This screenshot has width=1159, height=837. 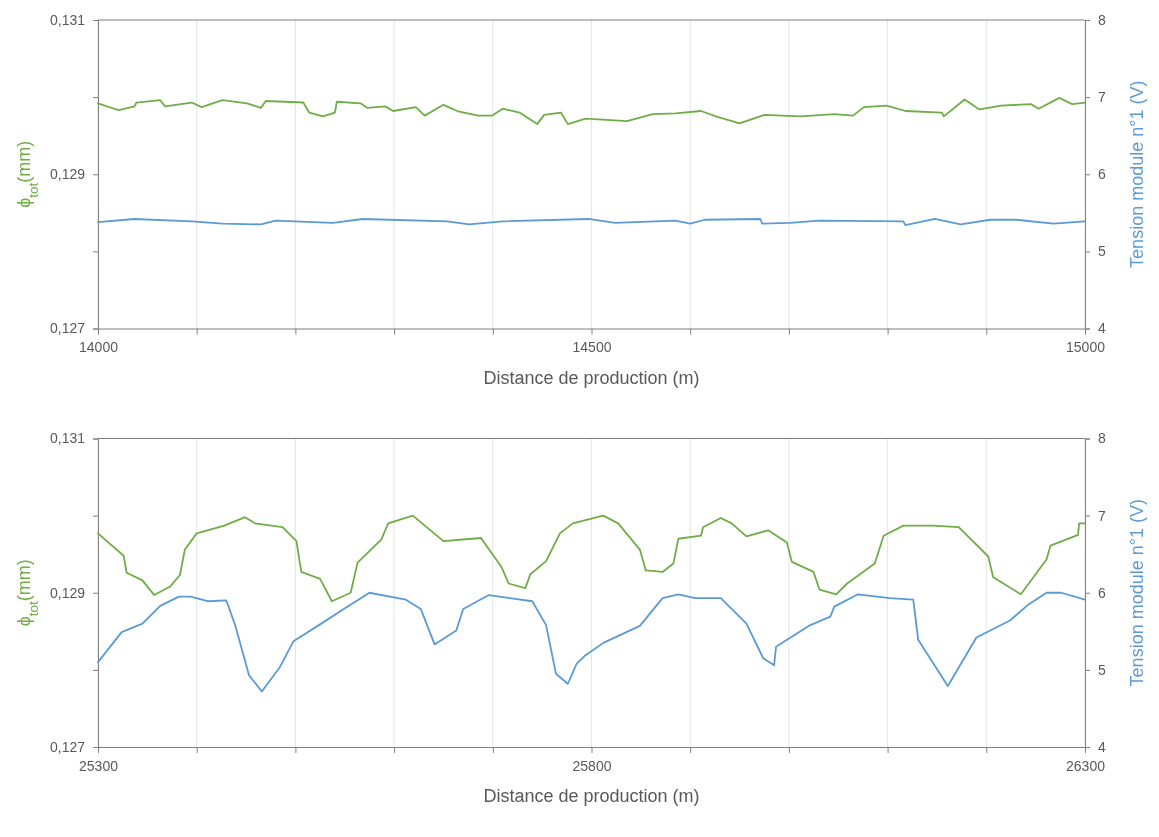 I want to click on x-tick-label: 26300, so click(x=1086, y=765).